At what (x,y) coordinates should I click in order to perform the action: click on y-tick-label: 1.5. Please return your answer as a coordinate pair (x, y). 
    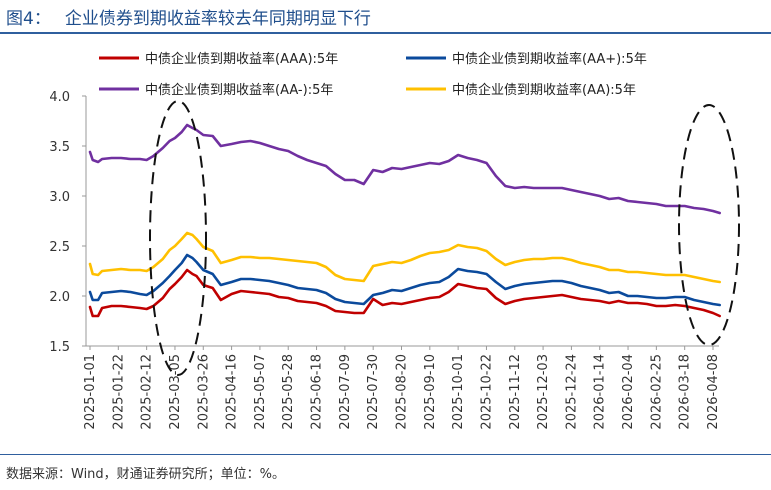
    Looking at the image, I should click on (59, 347).